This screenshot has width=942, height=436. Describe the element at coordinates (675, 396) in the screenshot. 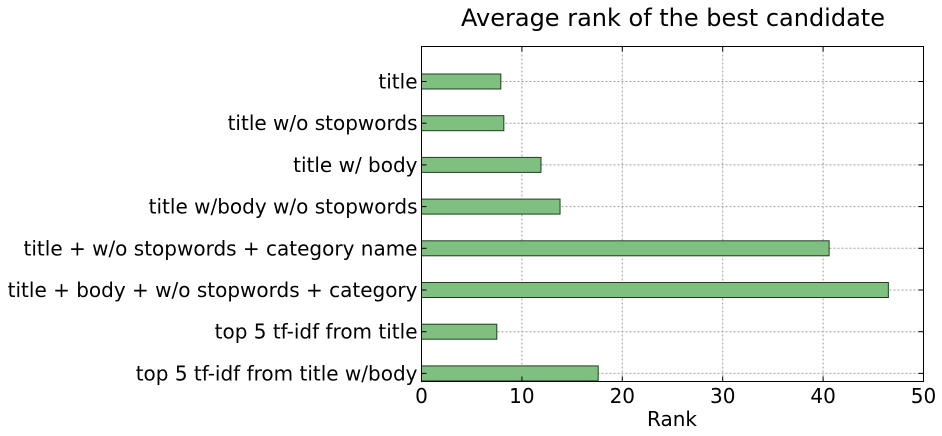

I see `x-tick-labels: 0 10 20 30 40 50` at that location.